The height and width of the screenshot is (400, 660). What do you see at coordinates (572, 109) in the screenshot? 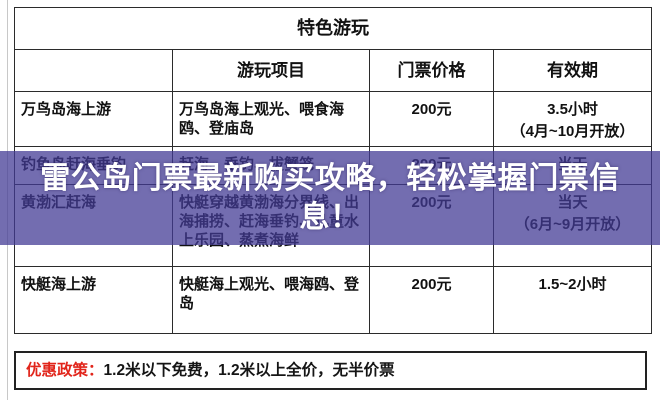
I see `validity-duration: 3.5小时` at bounding box center [572, 109].